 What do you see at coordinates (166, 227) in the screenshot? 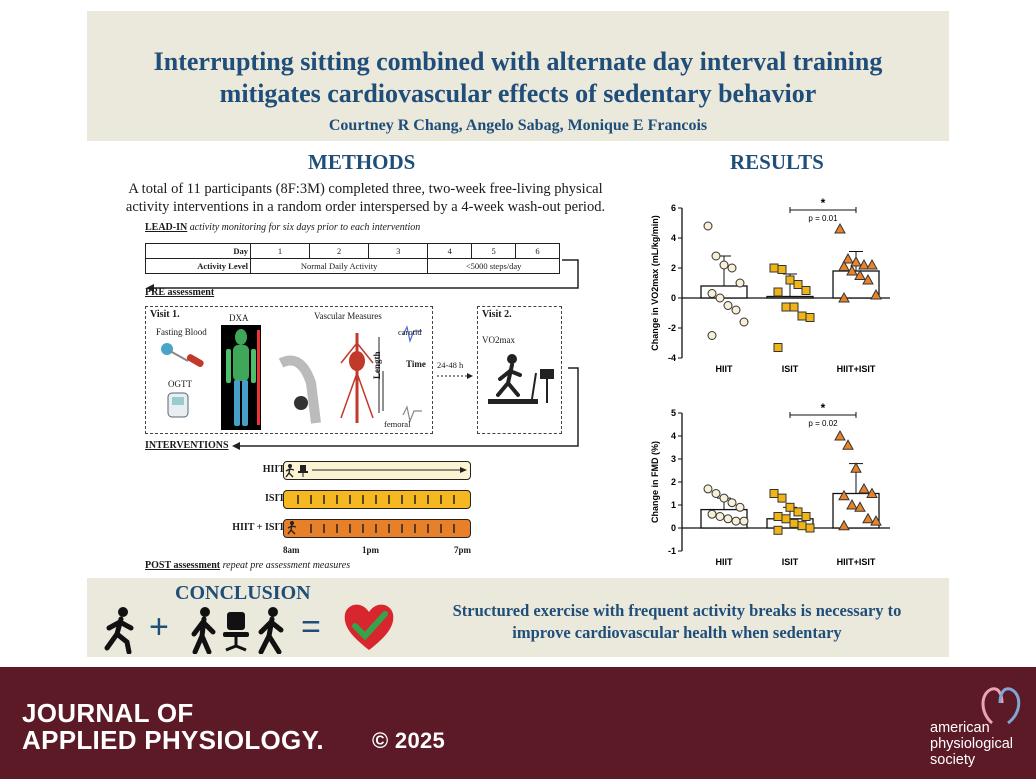
I see `lead-in-label: LEAD-IN` at bounding box center [166, 227].